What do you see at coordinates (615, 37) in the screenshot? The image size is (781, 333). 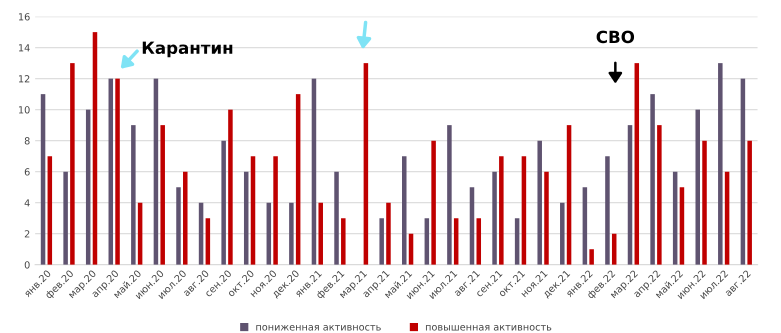 I see `annotation: СВО` at bounding box center [615, 37].